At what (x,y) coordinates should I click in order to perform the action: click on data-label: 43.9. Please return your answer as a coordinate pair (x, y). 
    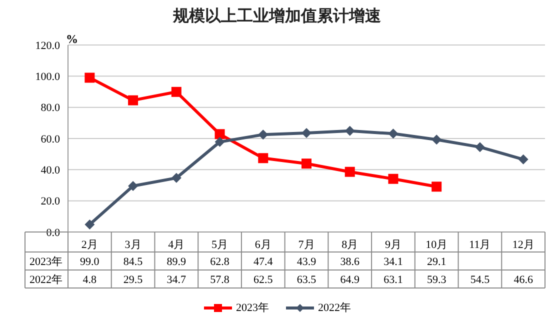
    Looking at the image, I should click on (306, 262).